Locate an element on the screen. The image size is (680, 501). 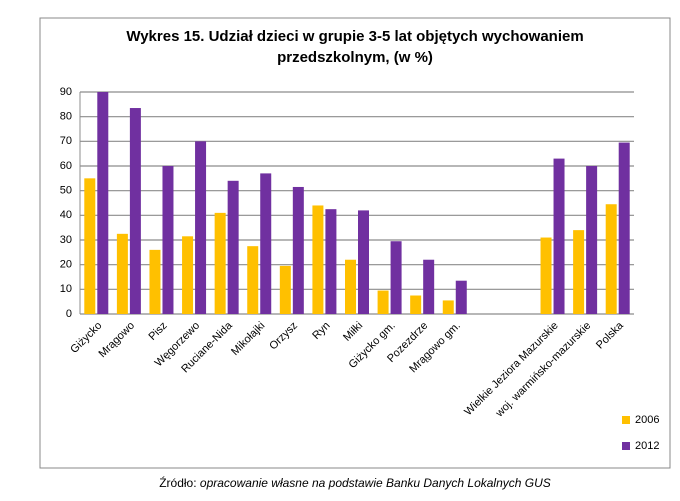
y-tick-label: 10 is located at coordinates (66, 289).